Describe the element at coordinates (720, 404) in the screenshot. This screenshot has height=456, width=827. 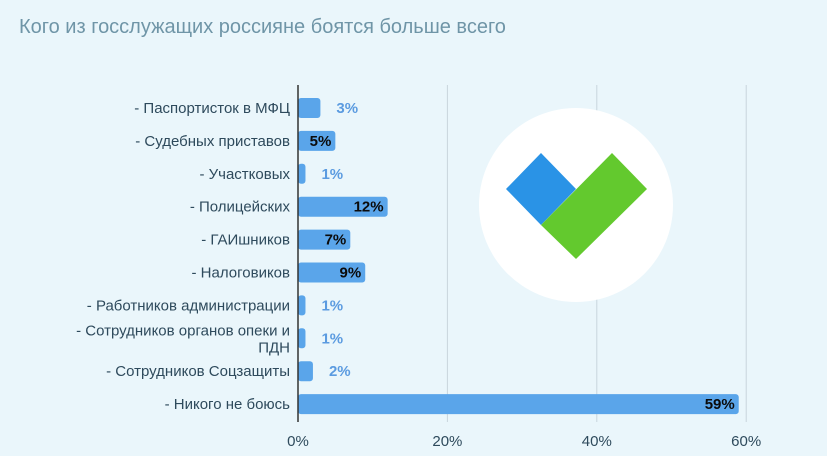
I see `value-label: 59%` at that location.